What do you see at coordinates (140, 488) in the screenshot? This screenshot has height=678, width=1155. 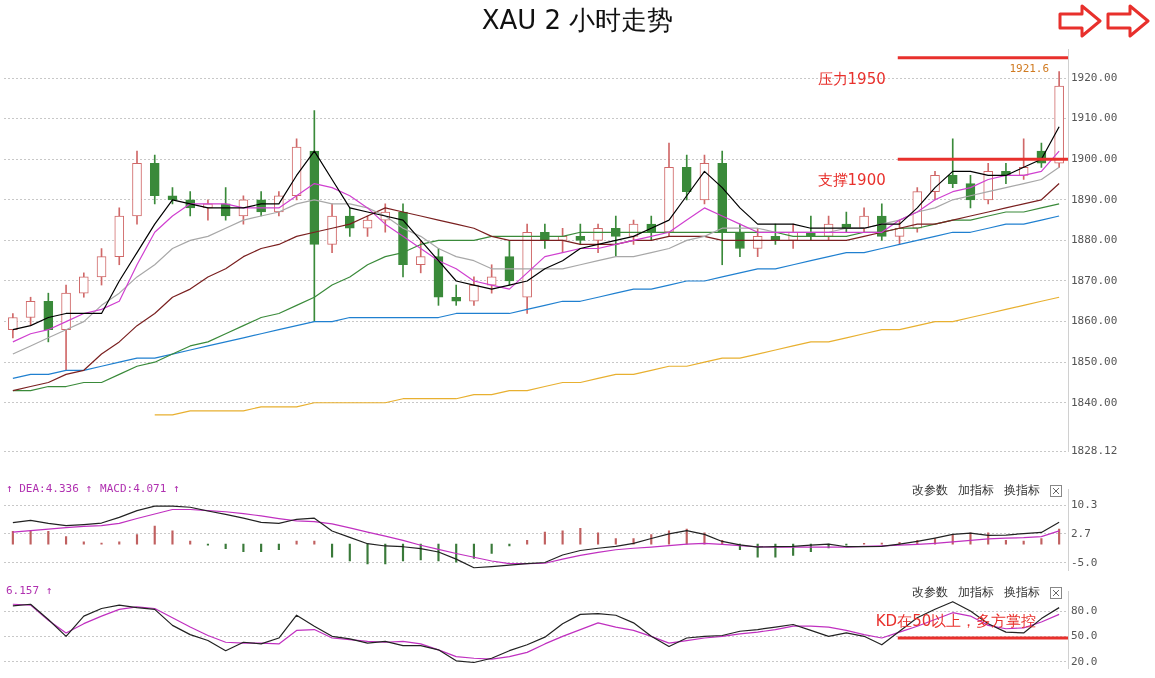 I see `annotation: MACD:4.071 ↑` at bounding box center [140, 488].